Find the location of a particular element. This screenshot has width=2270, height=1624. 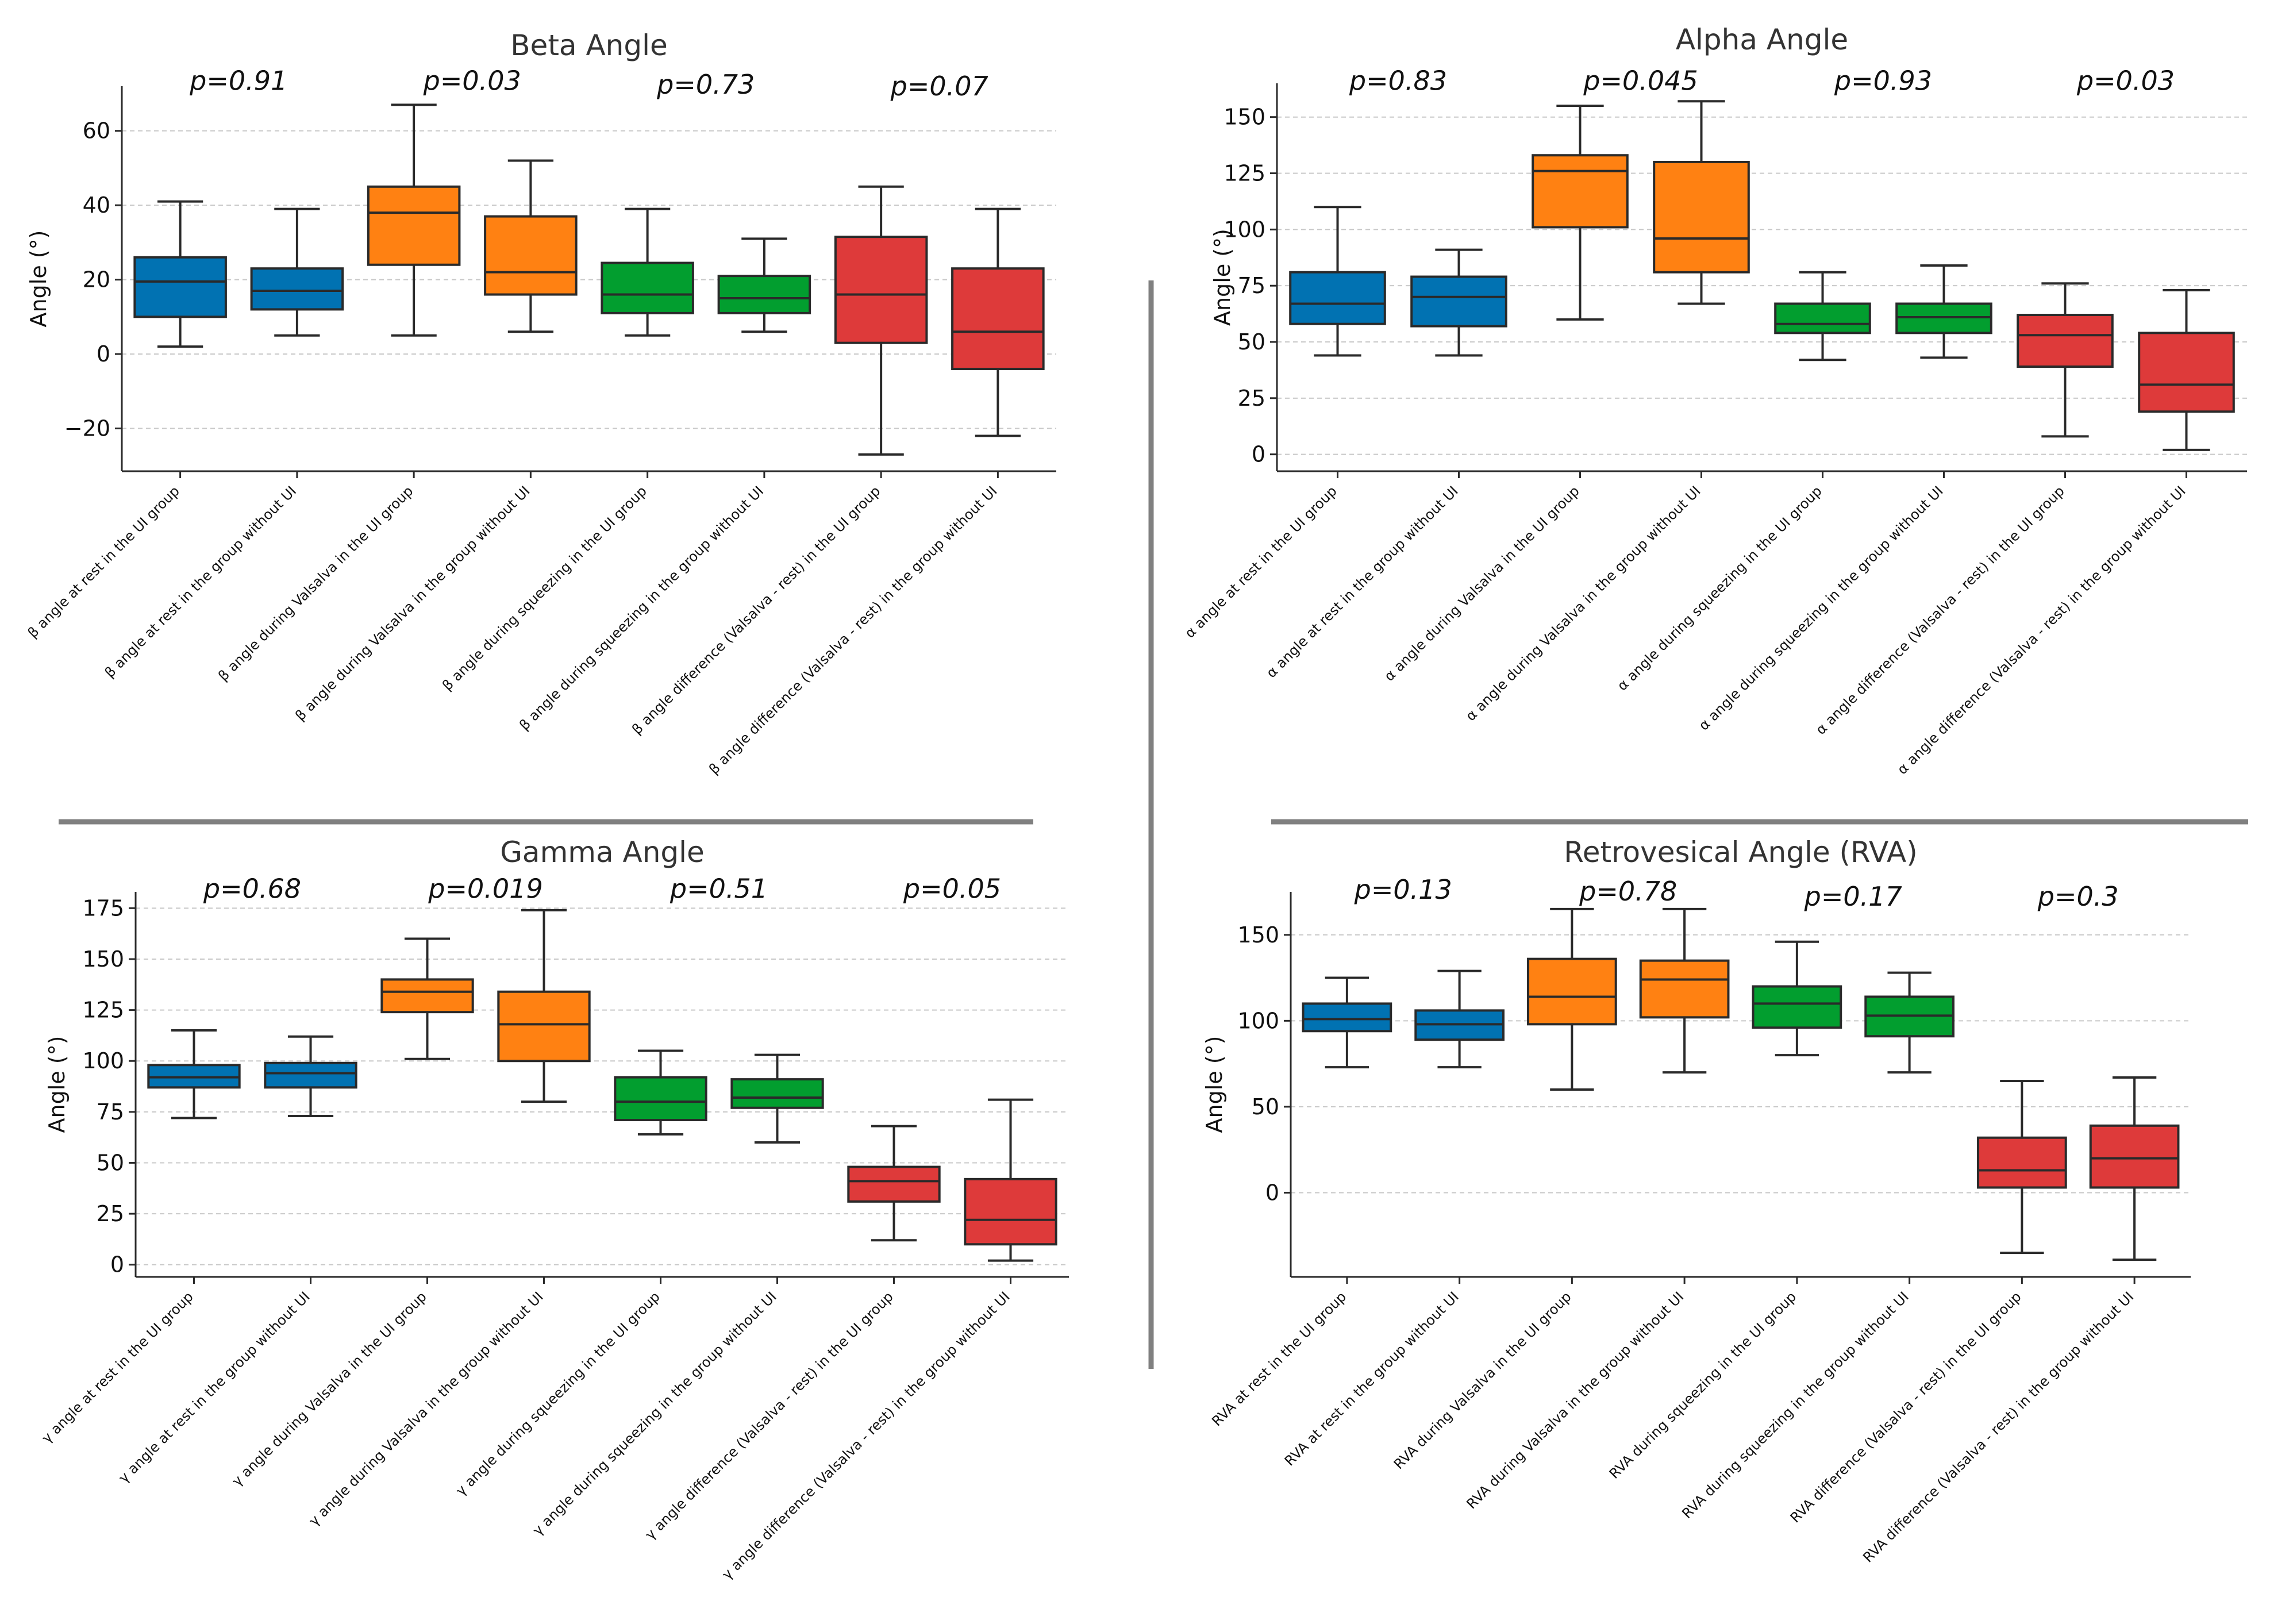

category-label: RVA during squeezing in the UI group is located at coordinates (1702, 1385).